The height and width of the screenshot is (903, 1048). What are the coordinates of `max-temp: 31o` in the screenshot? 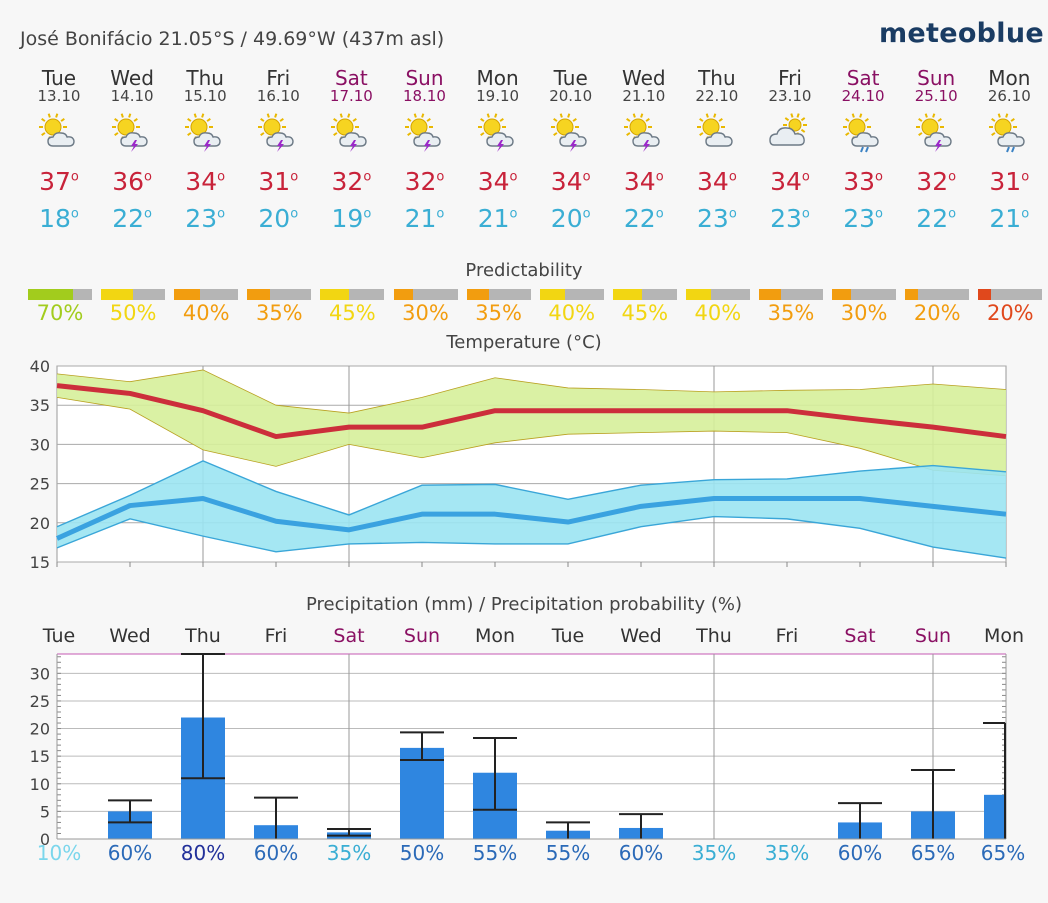 It's located at (278, 181).